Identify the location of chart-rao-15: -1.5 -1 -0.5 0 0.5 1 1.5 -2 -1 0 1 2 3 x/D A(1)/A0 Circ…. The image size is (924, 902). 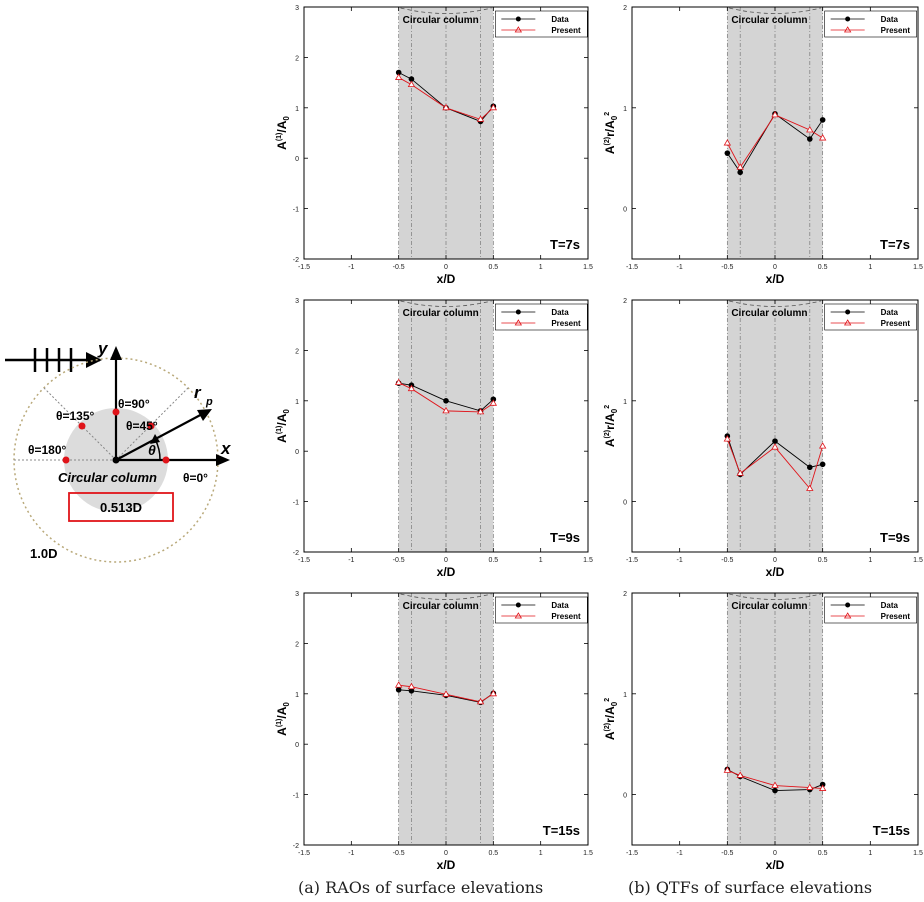
(434, 731).